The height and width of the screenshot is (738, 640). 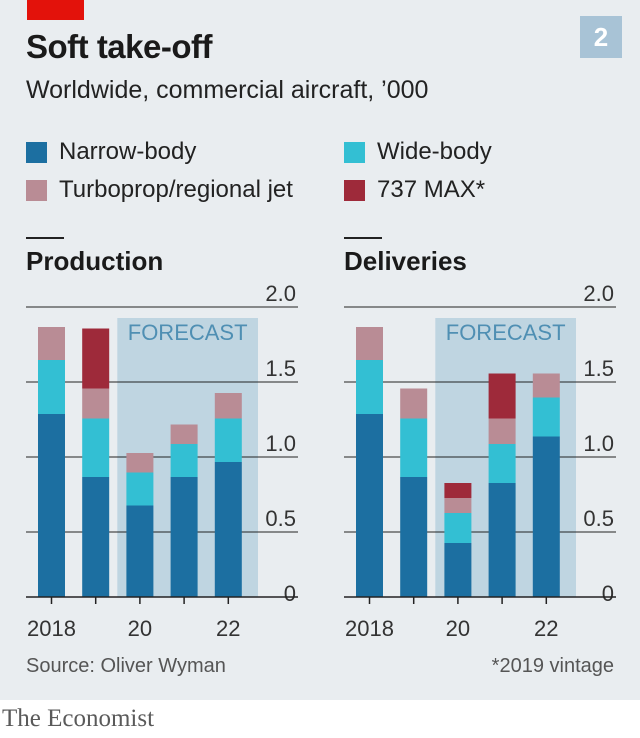 What do you see at coordinates (506, 332) in the screenshot?
I see `deliveries-forecast-label: FORECAST` at bounding box center [506, 332].